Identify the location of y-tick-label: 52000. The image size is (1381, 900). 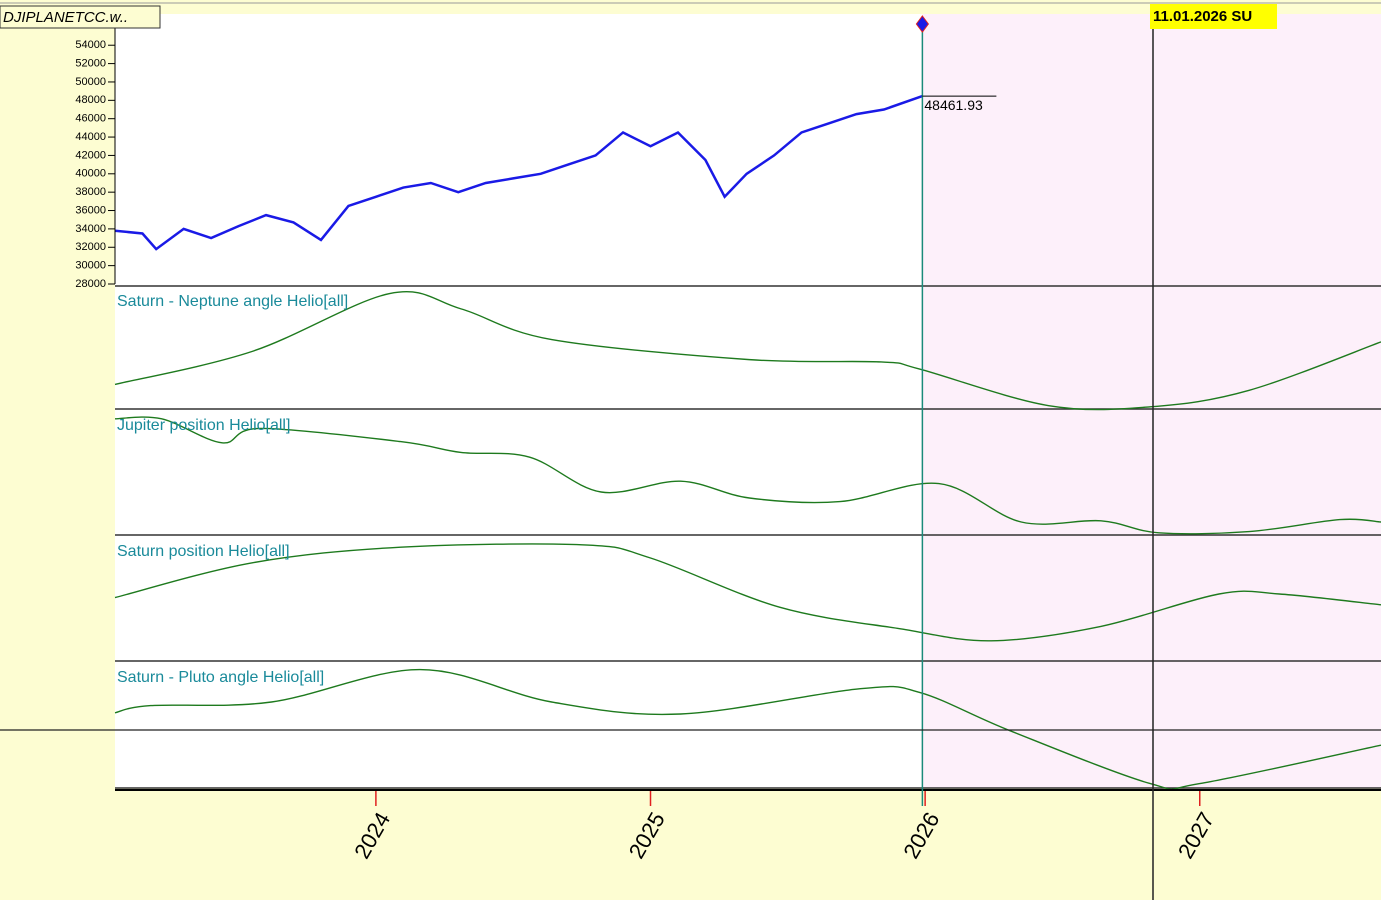
(90, 63).